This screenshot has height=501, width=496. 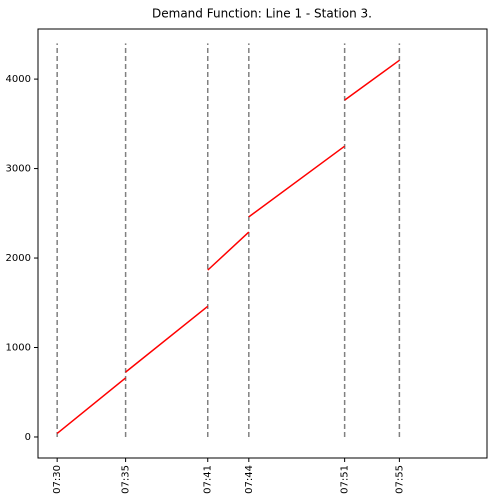 What do you see at coordinates (57, 479) in the screenshot?
I see `x-tick-label: 07:30` at bounding box center [57, 479].